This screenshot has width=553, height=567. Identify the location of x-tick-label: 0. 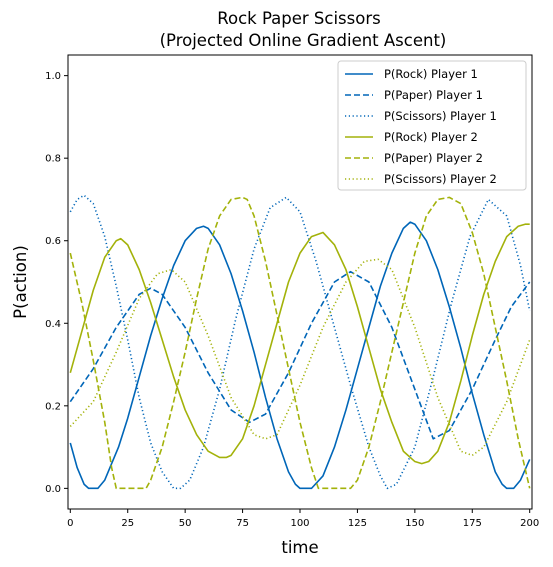
(70, 523).